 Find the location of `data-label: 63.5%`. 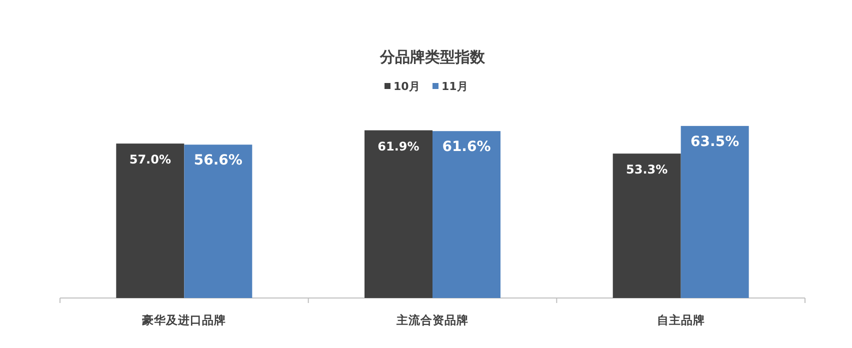

data-label: 63.5% is located at coordinates (715, 142).